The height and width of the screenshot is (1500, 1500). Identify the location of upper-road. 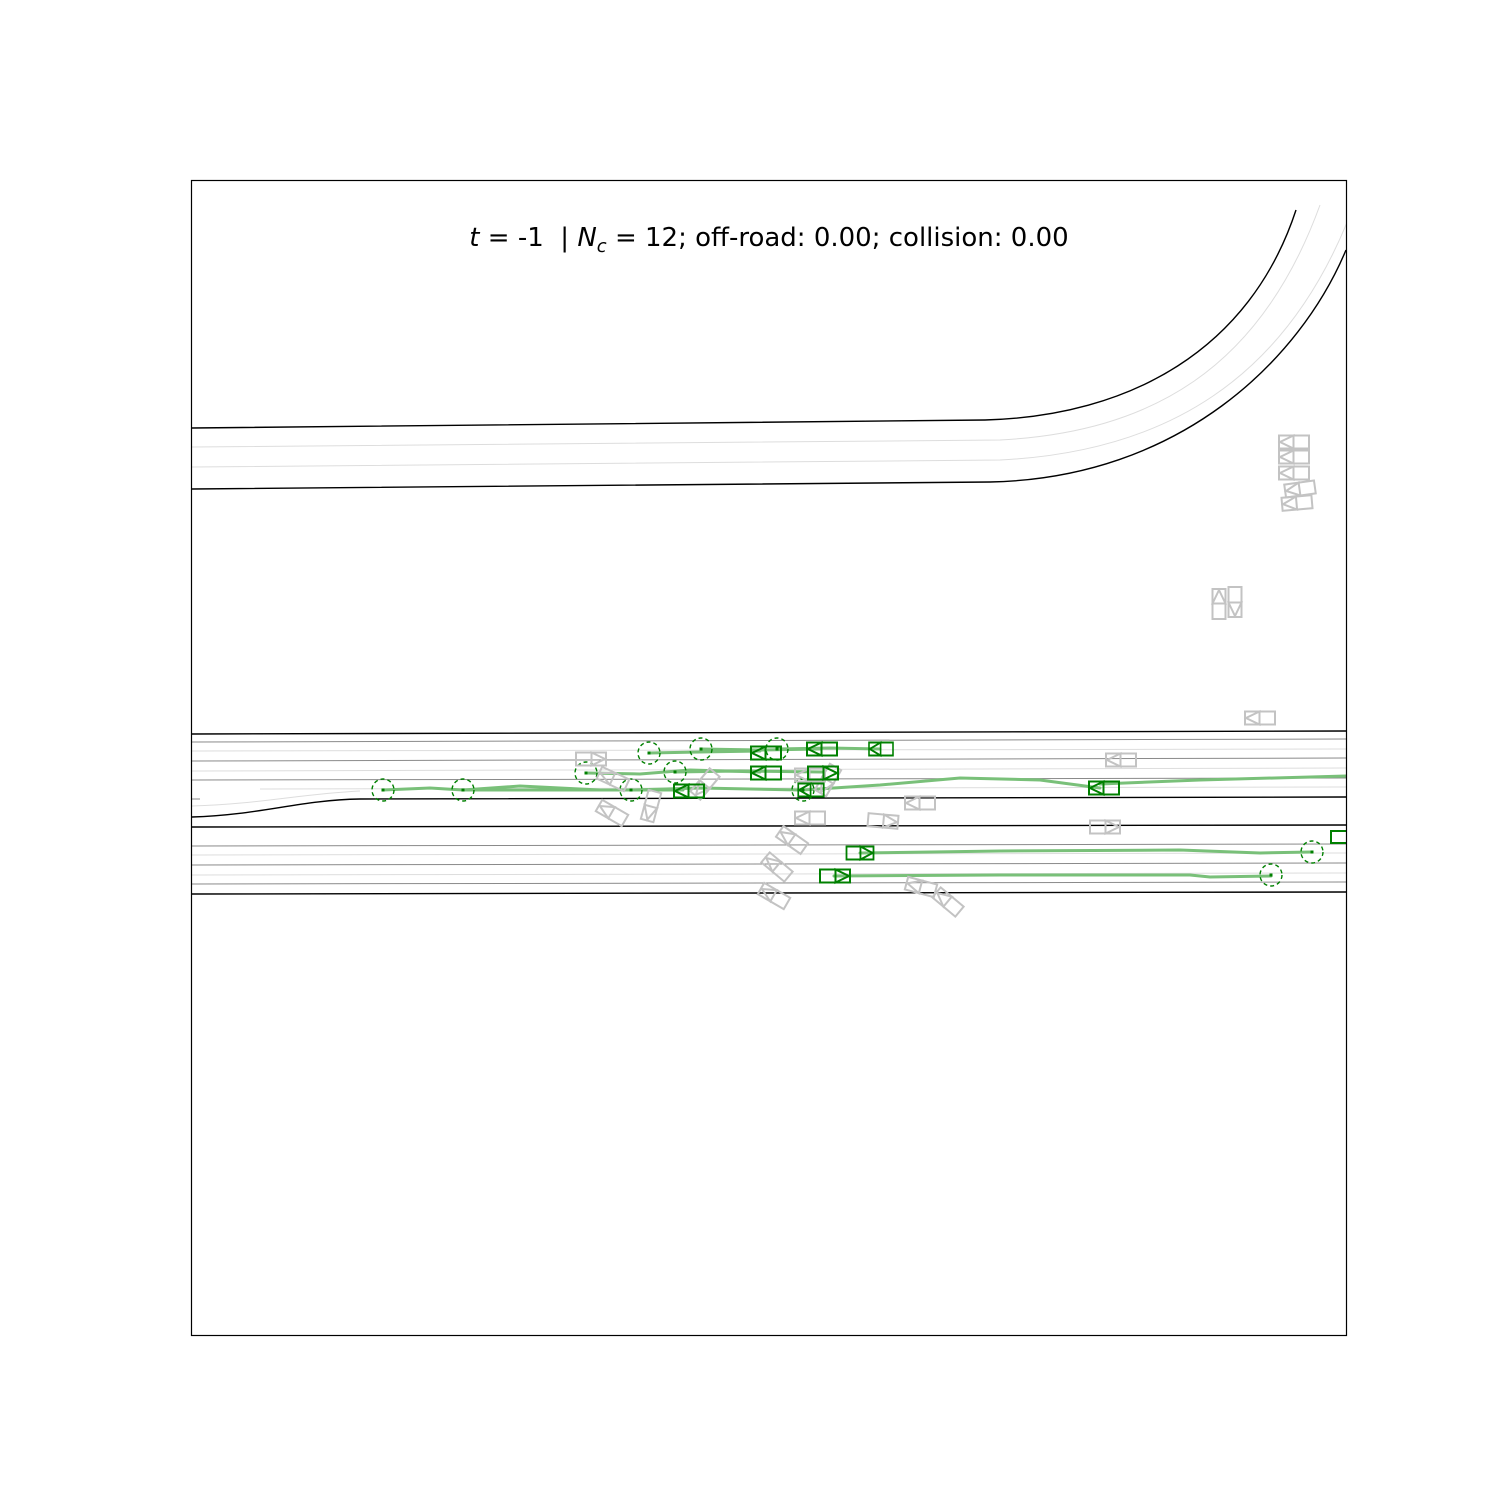
(769, 347).